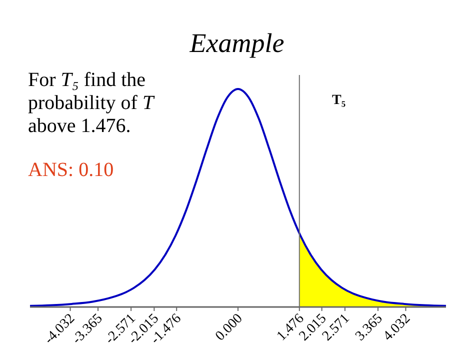  What do you see at coordinates (71, 170) in the screenshot?
I see `annotation: ANS: 0.10` at bounding box center [71, 170].